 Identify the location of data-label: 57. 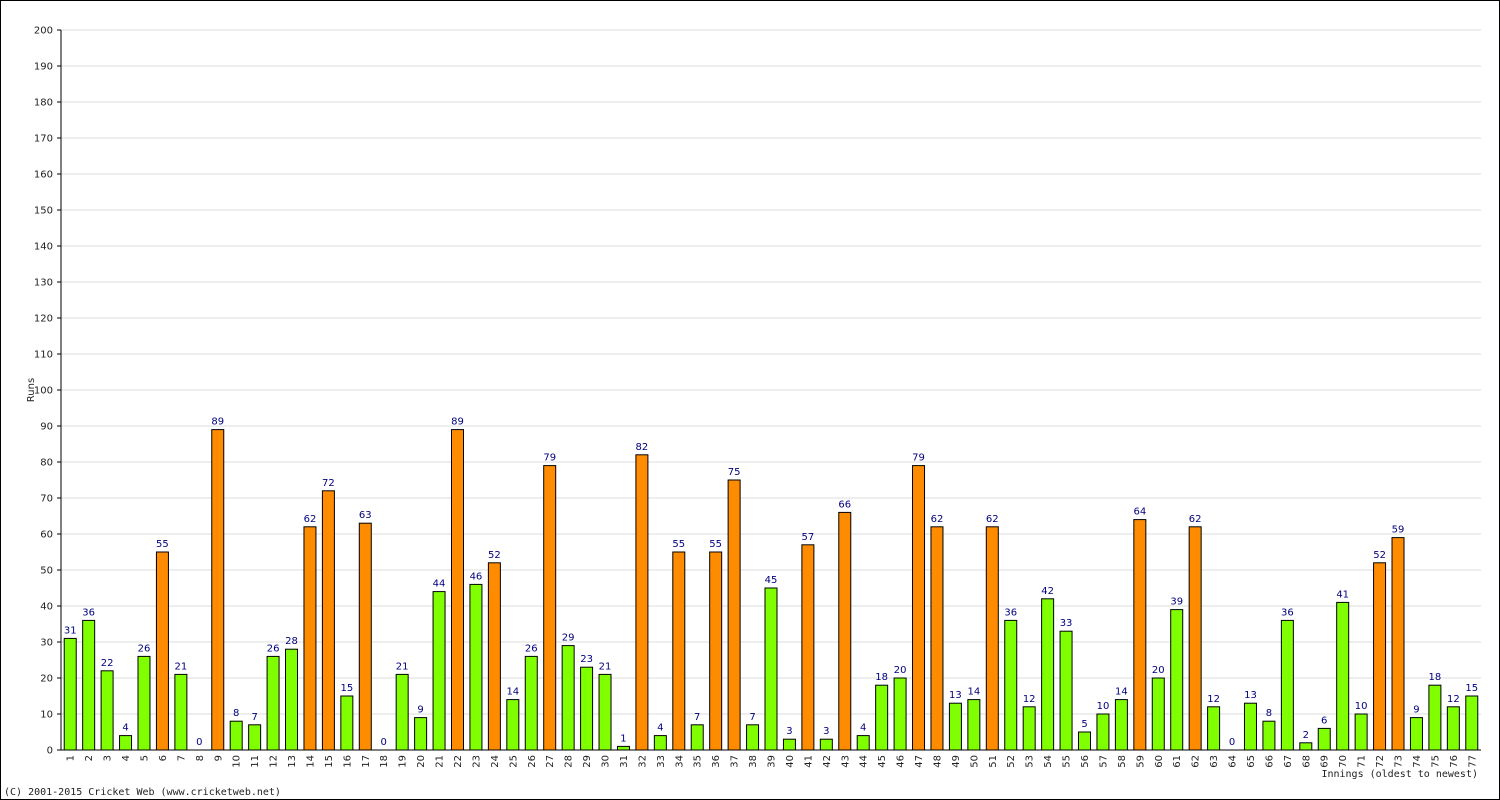
(808, 537).